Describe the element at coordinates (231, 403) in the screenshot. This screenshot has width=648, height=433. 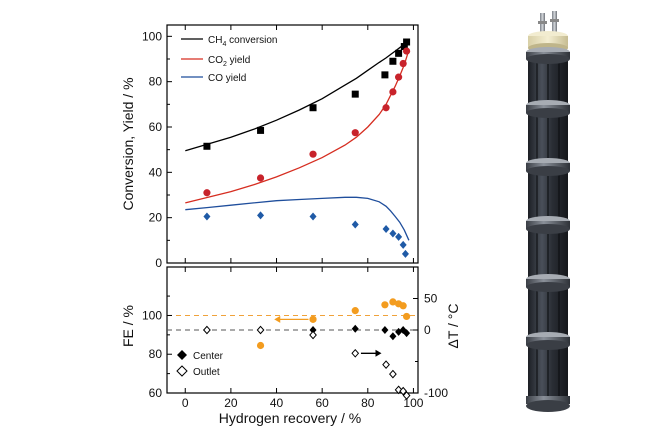
I see `x-tick-label: 20` at that location.